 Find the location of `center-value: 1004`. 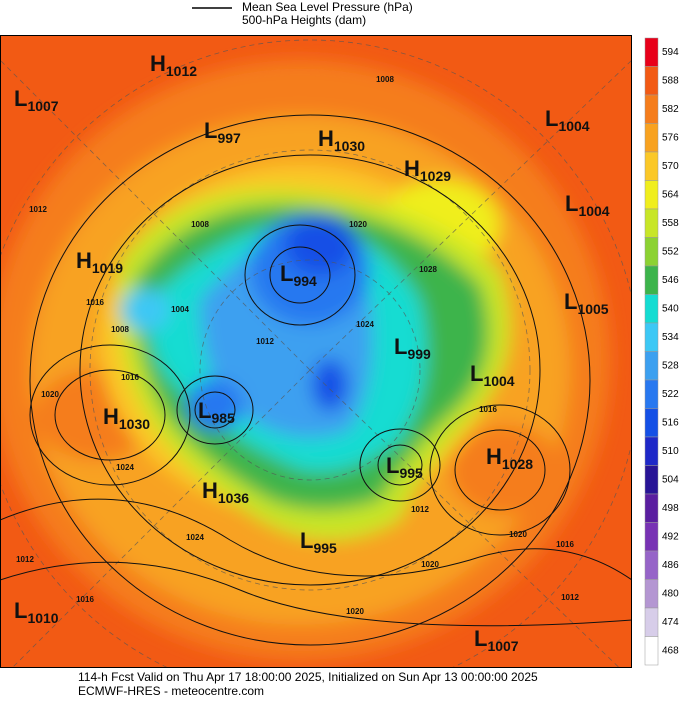

center-value: 1004 is located at coordinates (593, 211).